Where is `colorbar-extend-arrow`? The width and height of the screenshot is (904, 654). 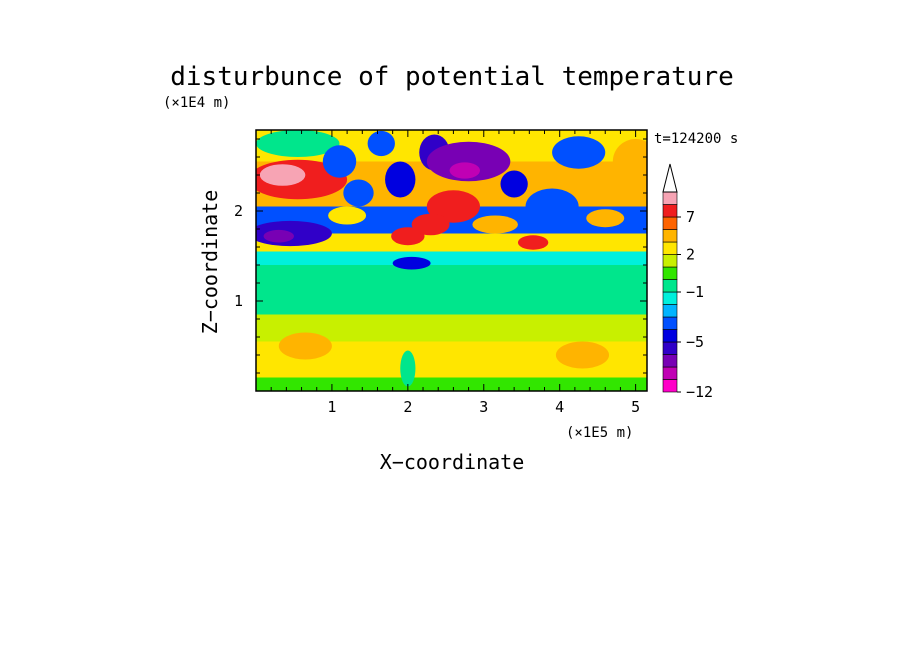
colorbar-extend-arrow is located at coordinates (670, 178).